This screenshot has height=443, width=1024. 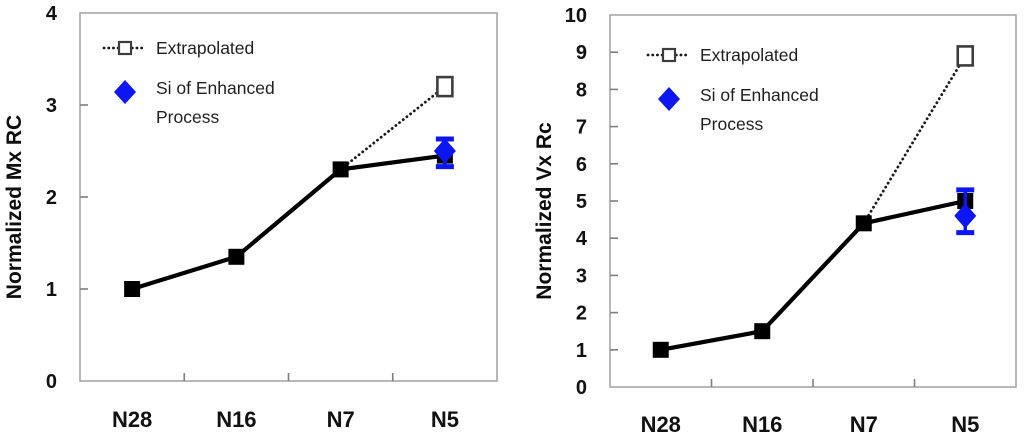 What do you see at coordinates (14, 207) in the screenshot?
I see `y-axis-title: Normalized Mx RC` at bounding box center [14, 207].